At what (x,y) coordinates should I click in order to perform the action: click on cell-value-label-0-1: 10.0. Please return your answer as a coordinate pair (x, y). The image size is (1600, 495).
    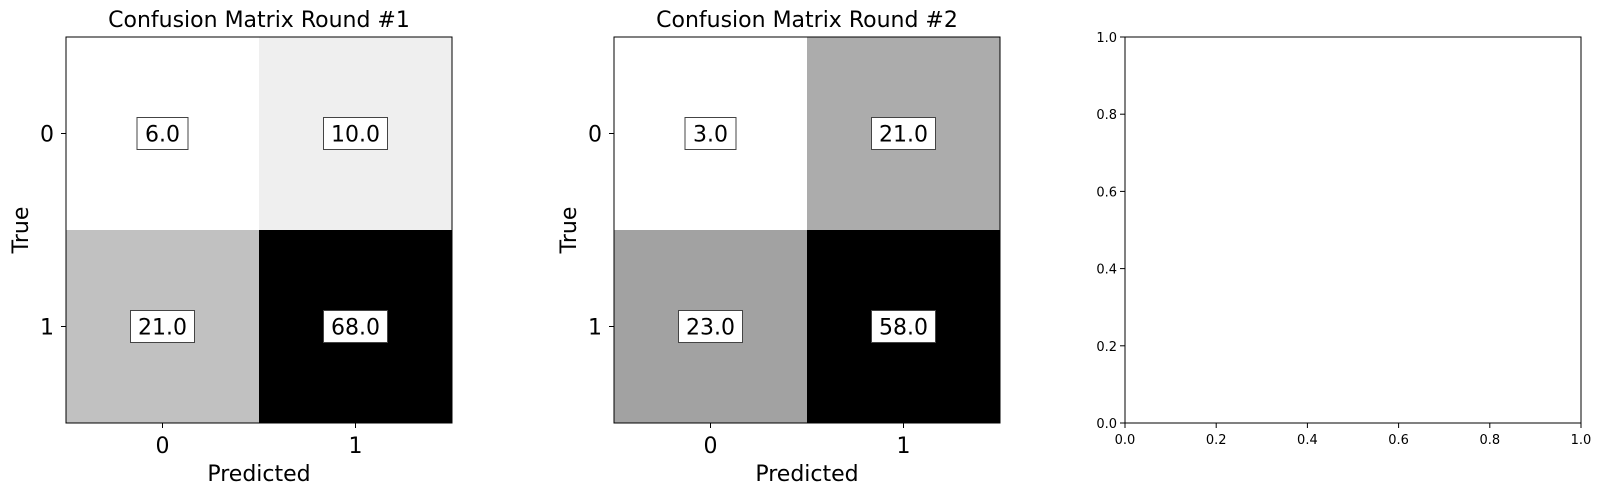
    Looking at the image, I should click on (355, 135).